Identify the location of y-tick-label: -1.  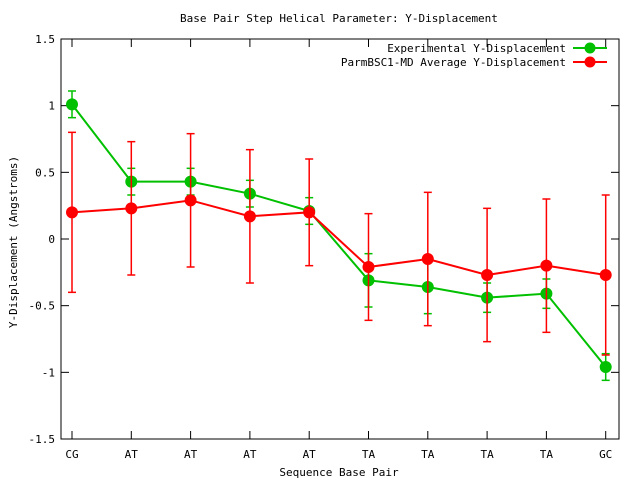
(48, 372).